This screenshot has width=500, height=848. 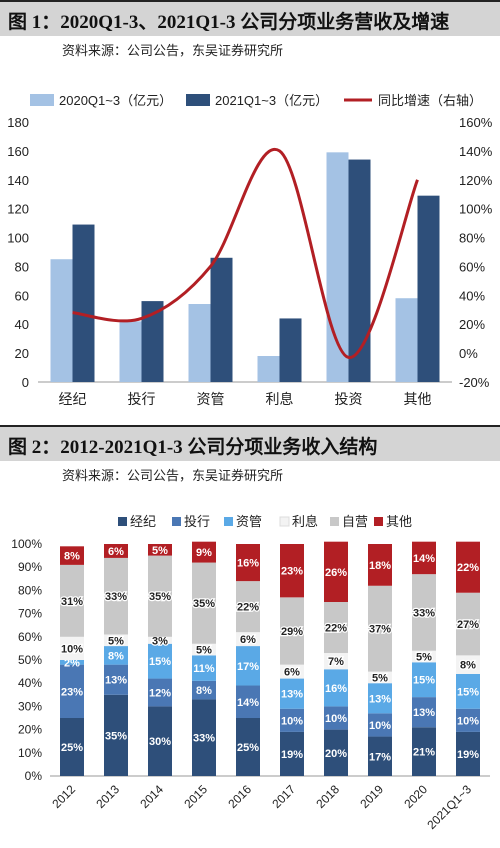 What do you see at coordinates (399, 521) in the screenshot?
I see `legend-label-5: 其他` at bounding box center [399, 521].